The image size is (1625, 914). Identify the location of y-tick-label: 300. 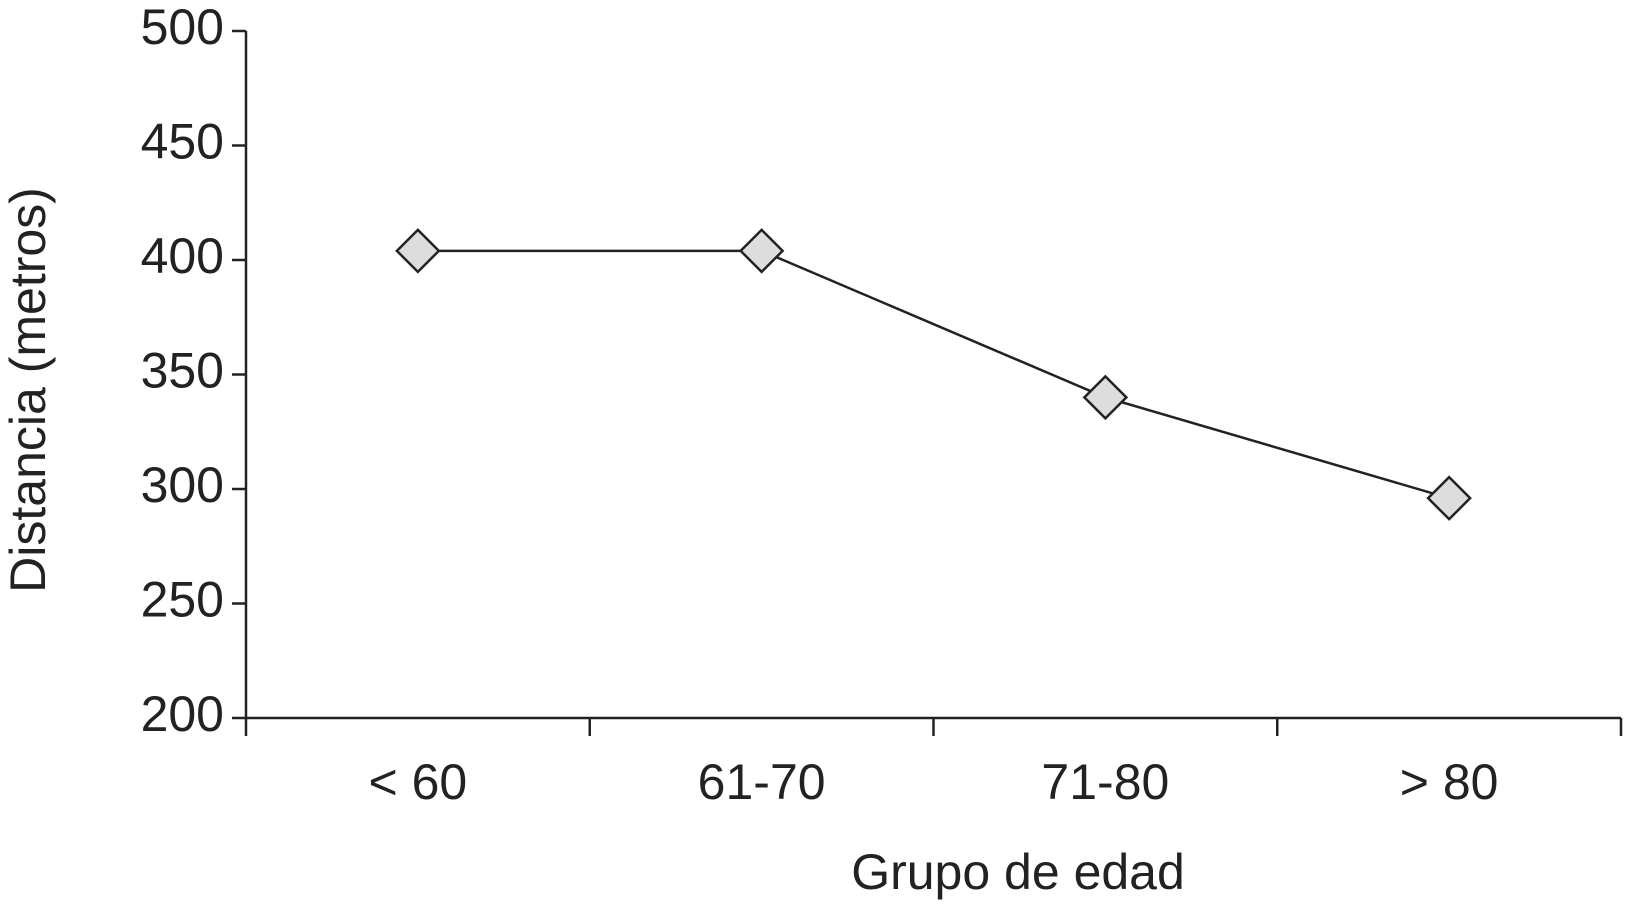
(182, 485).